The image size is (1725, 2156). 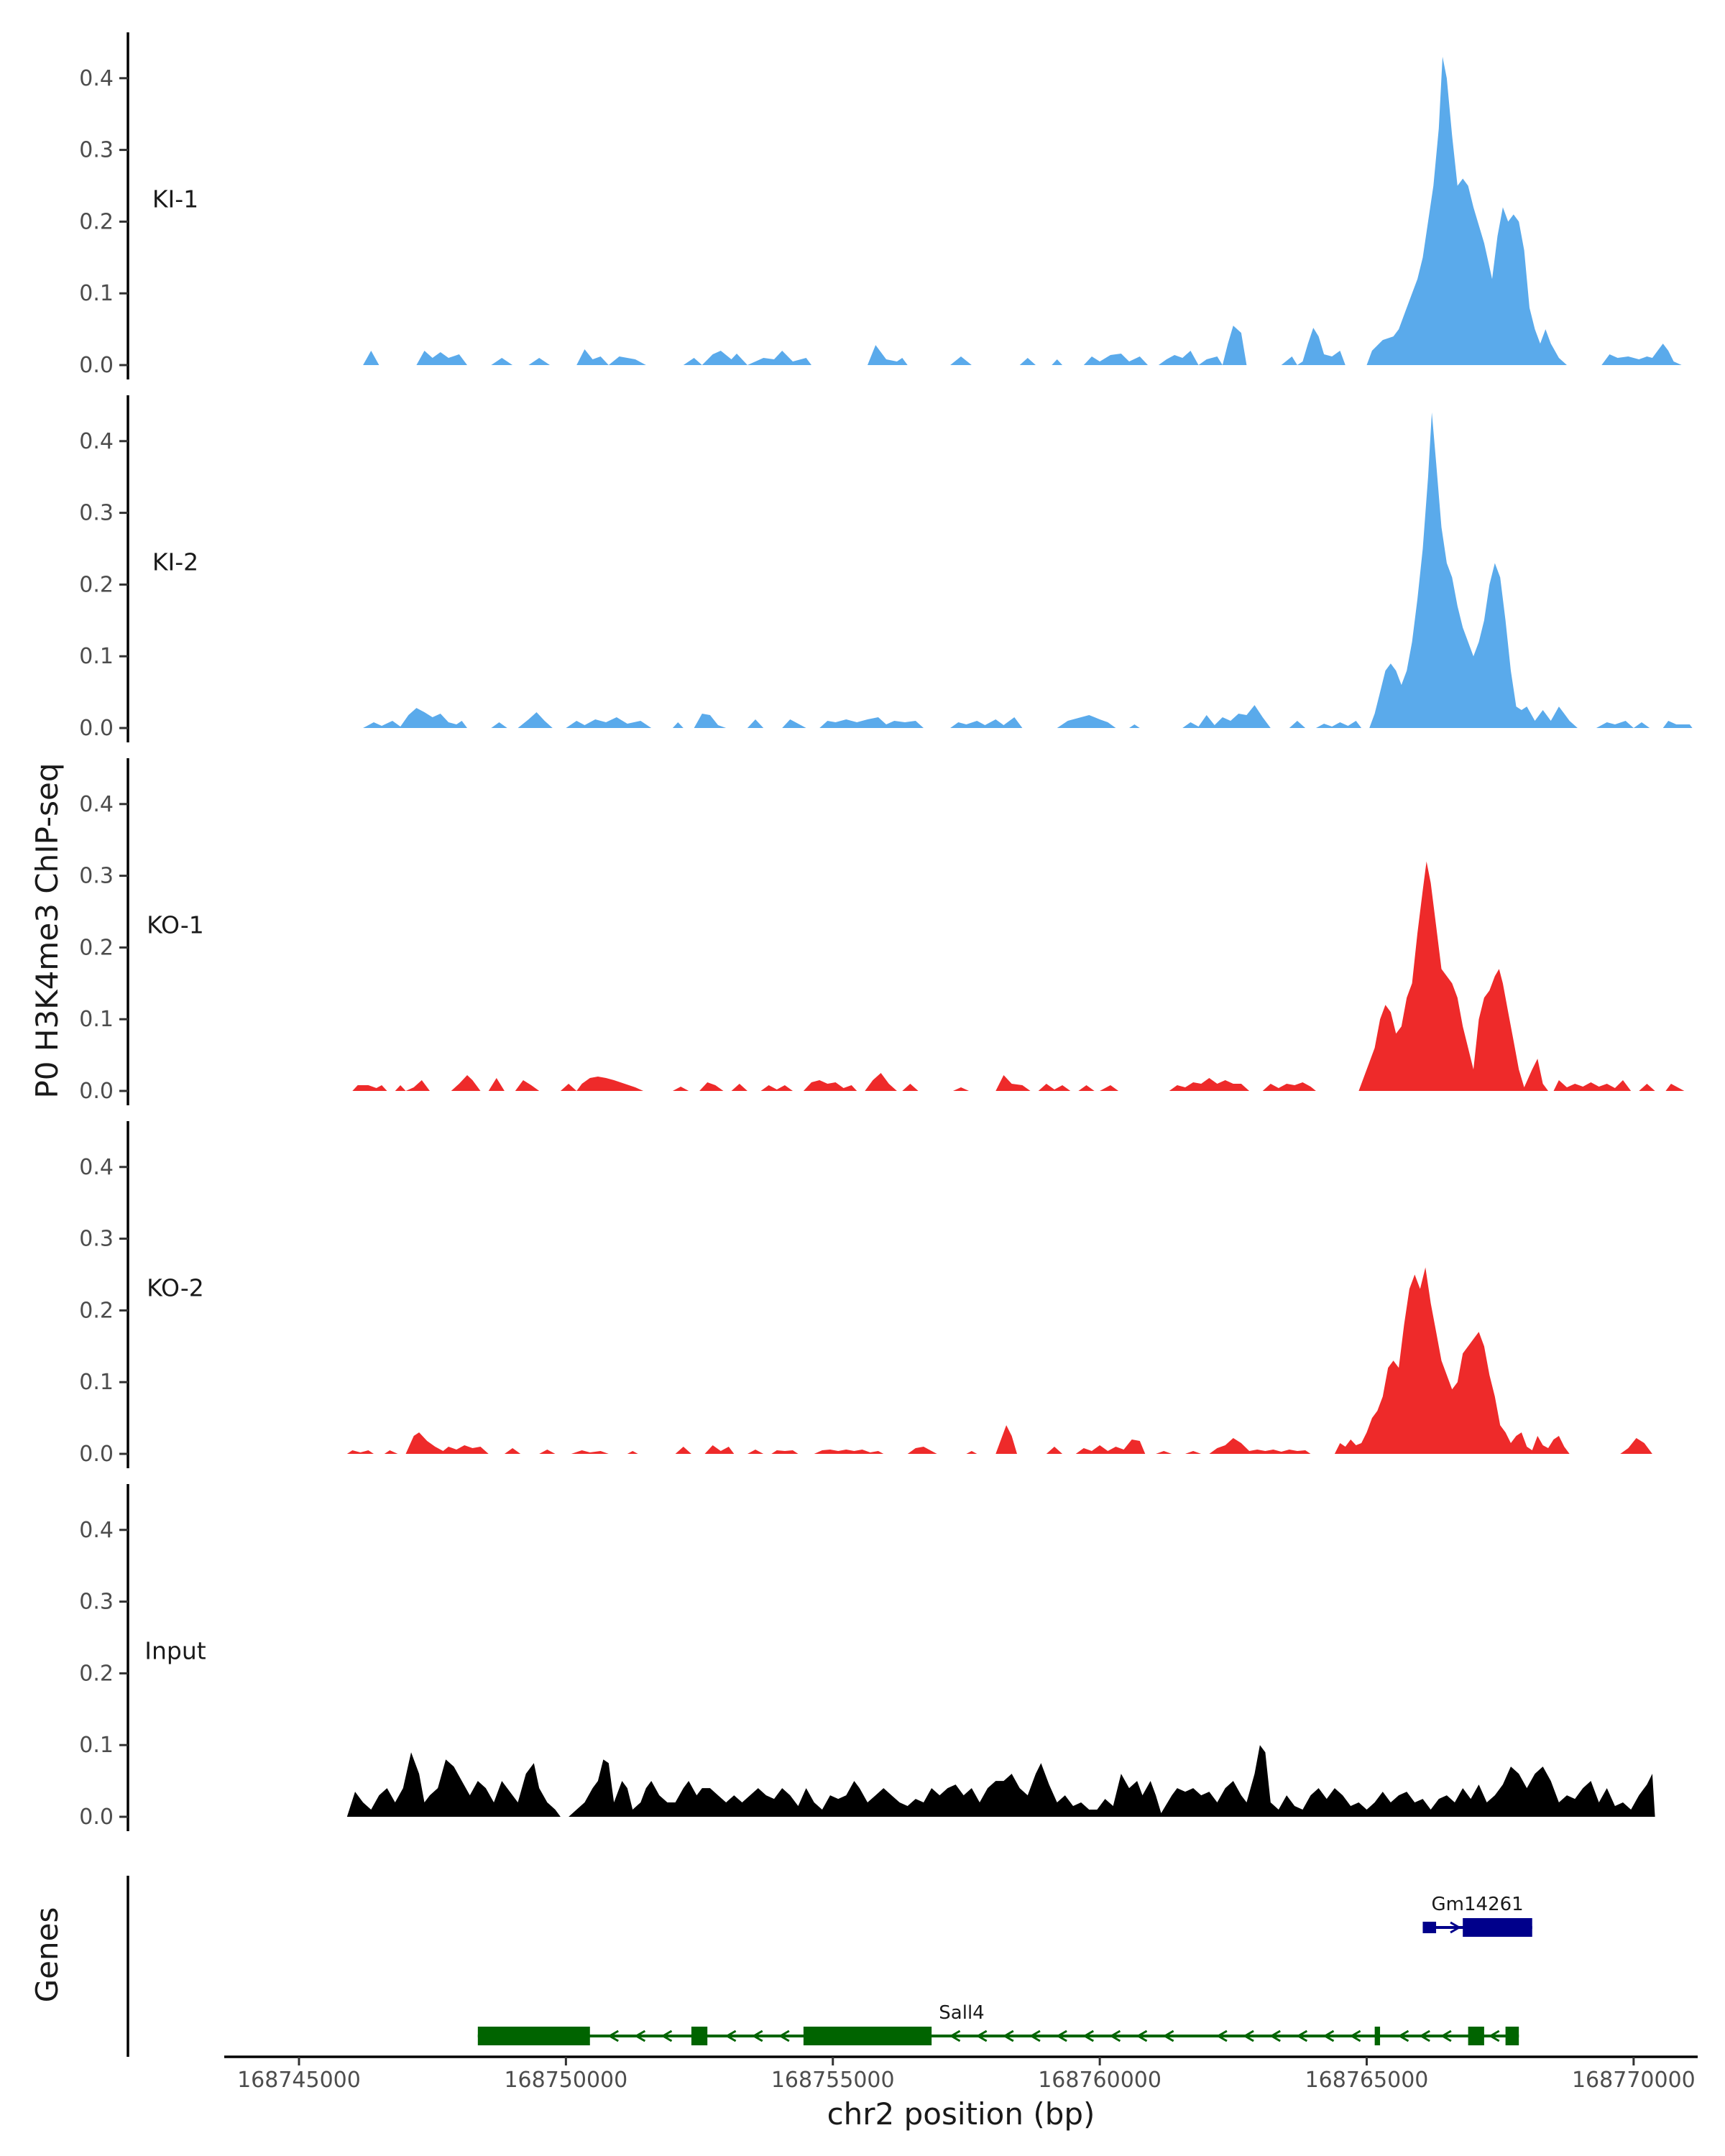 What do you see at coordinates (175, 562) in the screenshot?
I see `track-label: KI-2` at bounding box center [175, 562].